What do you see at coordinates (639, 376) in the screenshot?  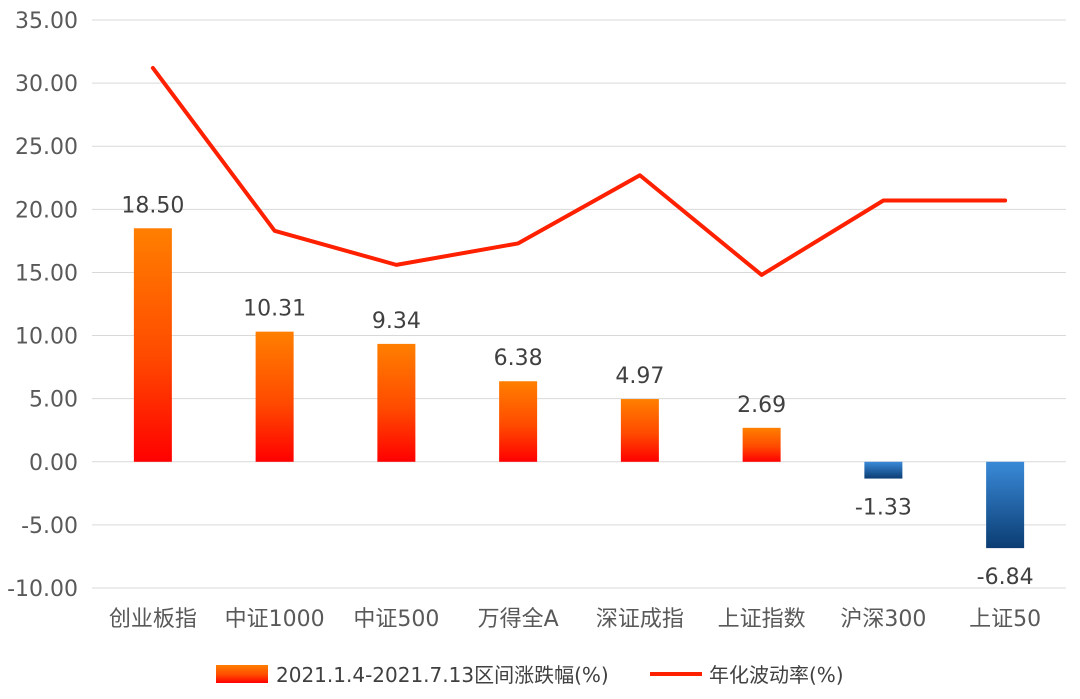 I see `bar-data-label: 4.97` at bounding box center [639, 376].